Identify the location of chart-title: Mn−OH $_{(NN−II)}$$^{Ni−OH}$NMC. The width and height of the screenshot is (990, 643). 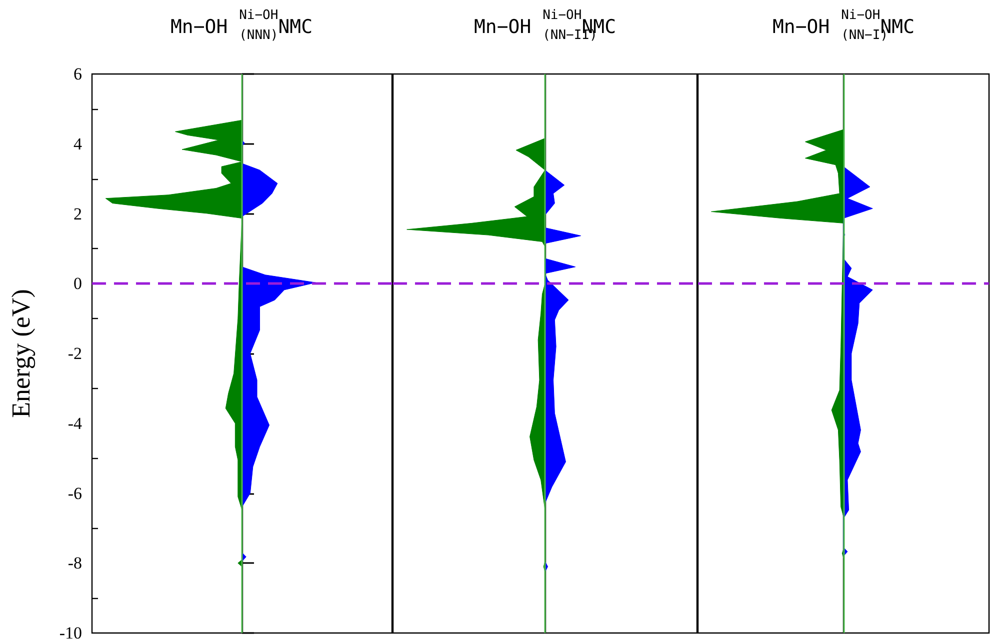
(545, 25).